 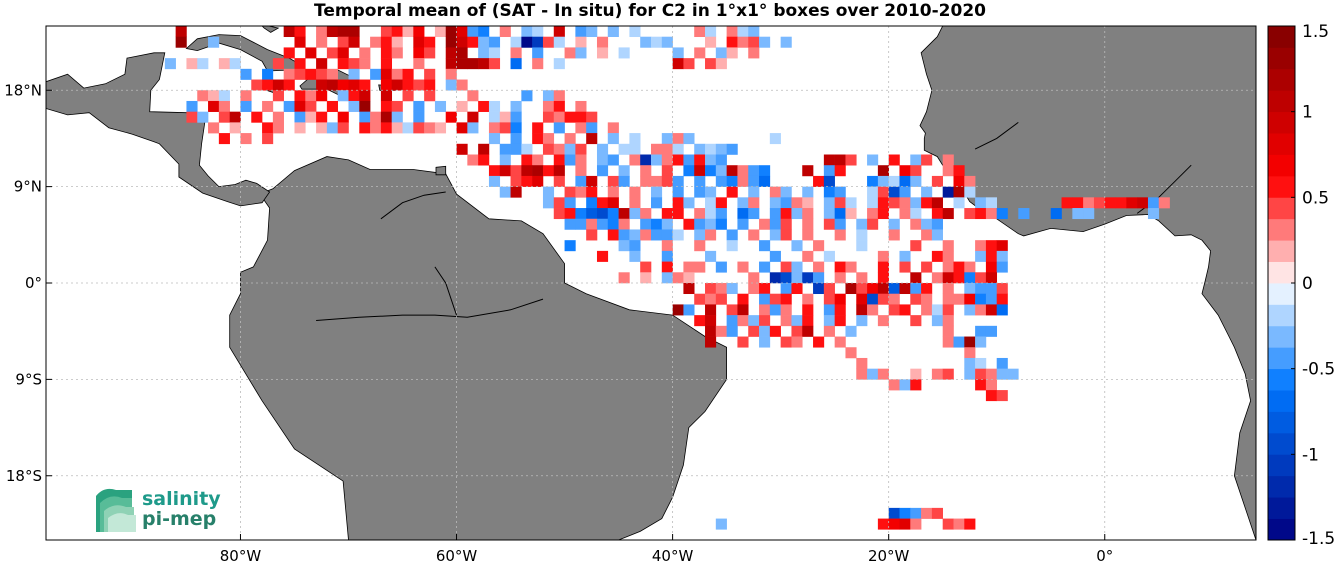 What do you see at coordinates (179, 519) in the screenshot?
I see `logo-text-line2: pi-mep` at bounding box center [179, 519].